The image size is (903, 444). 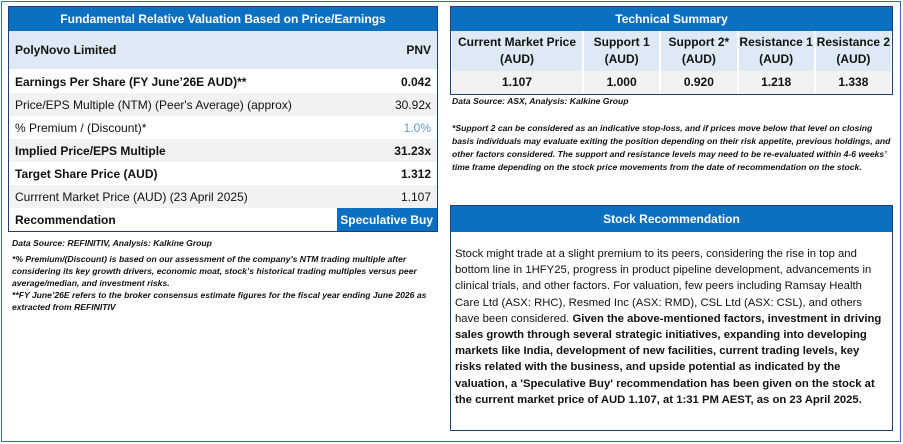 I want to click on row-label: % Premium / (Discount)*, so click(x=81, y=127).